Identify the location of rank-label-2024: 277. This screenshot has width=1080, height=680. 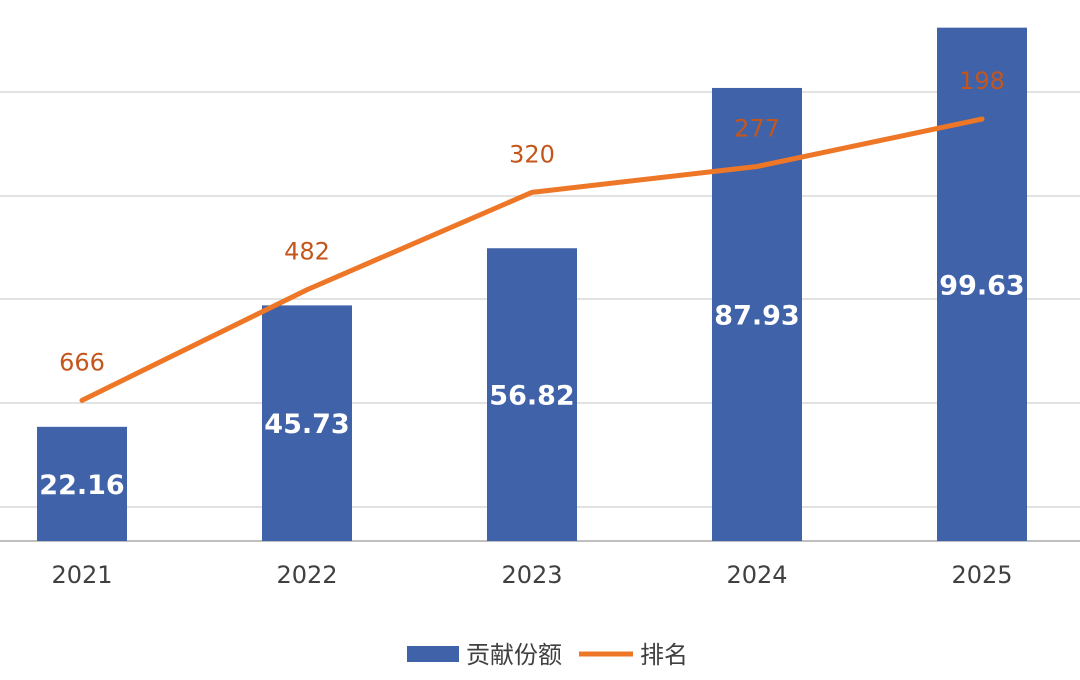
(757, 129).